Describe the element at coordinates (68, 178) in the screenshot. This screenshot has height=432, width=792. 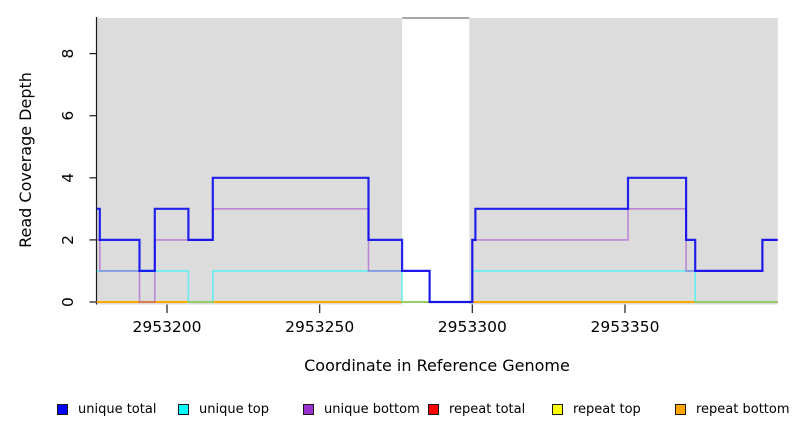
I see `y-tick-label: 4` at that location.